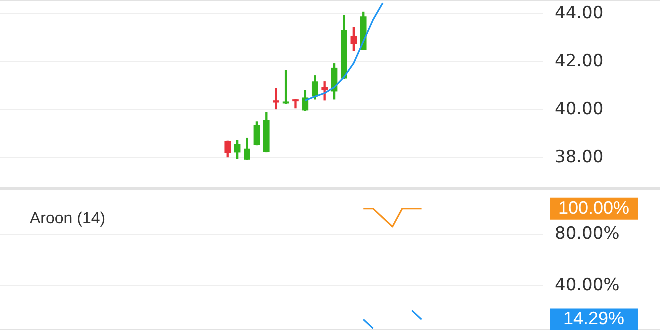 This screenshot has width=660, height=330. What do you see at coordinates (579, 13) in the screenshot?
I see `y-tick-label: 44.00` at bounding box center [579, 13].